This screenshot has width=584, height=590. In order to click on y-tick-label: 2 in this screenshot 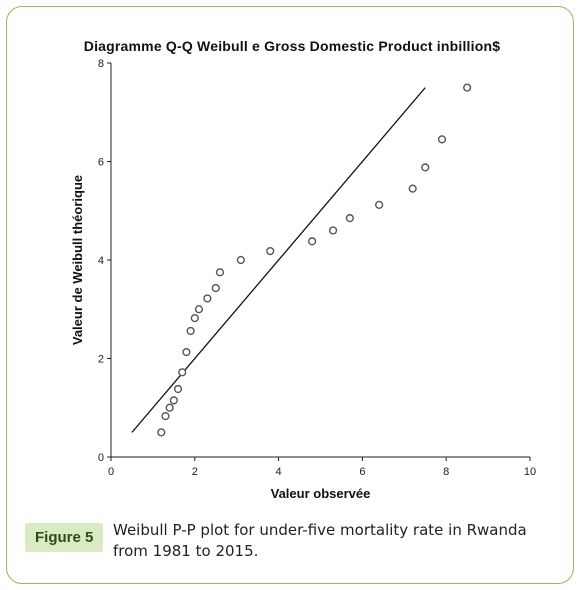, I will do `click(101, 360)`.